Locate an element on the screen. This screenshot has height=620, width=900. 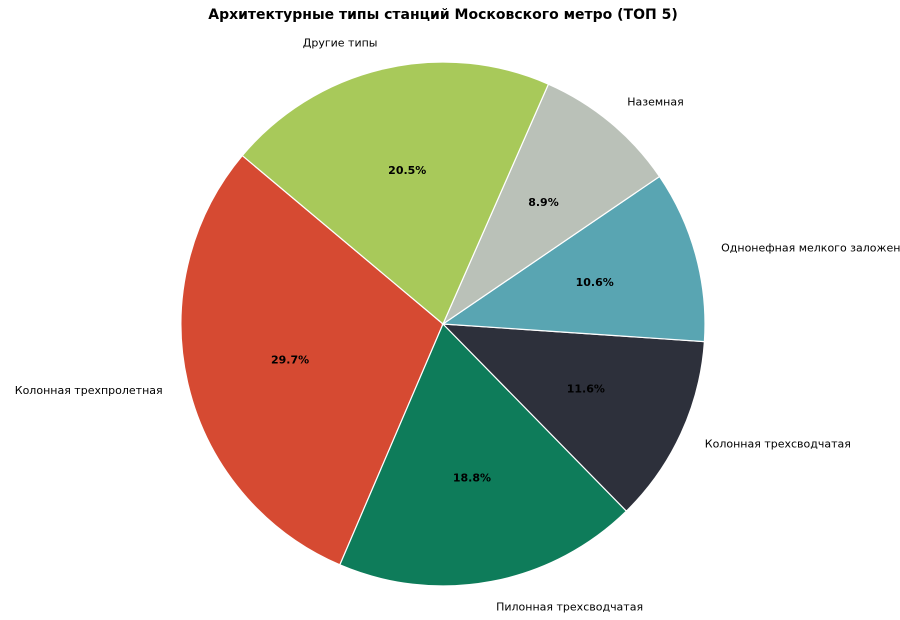
slice-label: Другие типы is located at coordinates (340, 42).